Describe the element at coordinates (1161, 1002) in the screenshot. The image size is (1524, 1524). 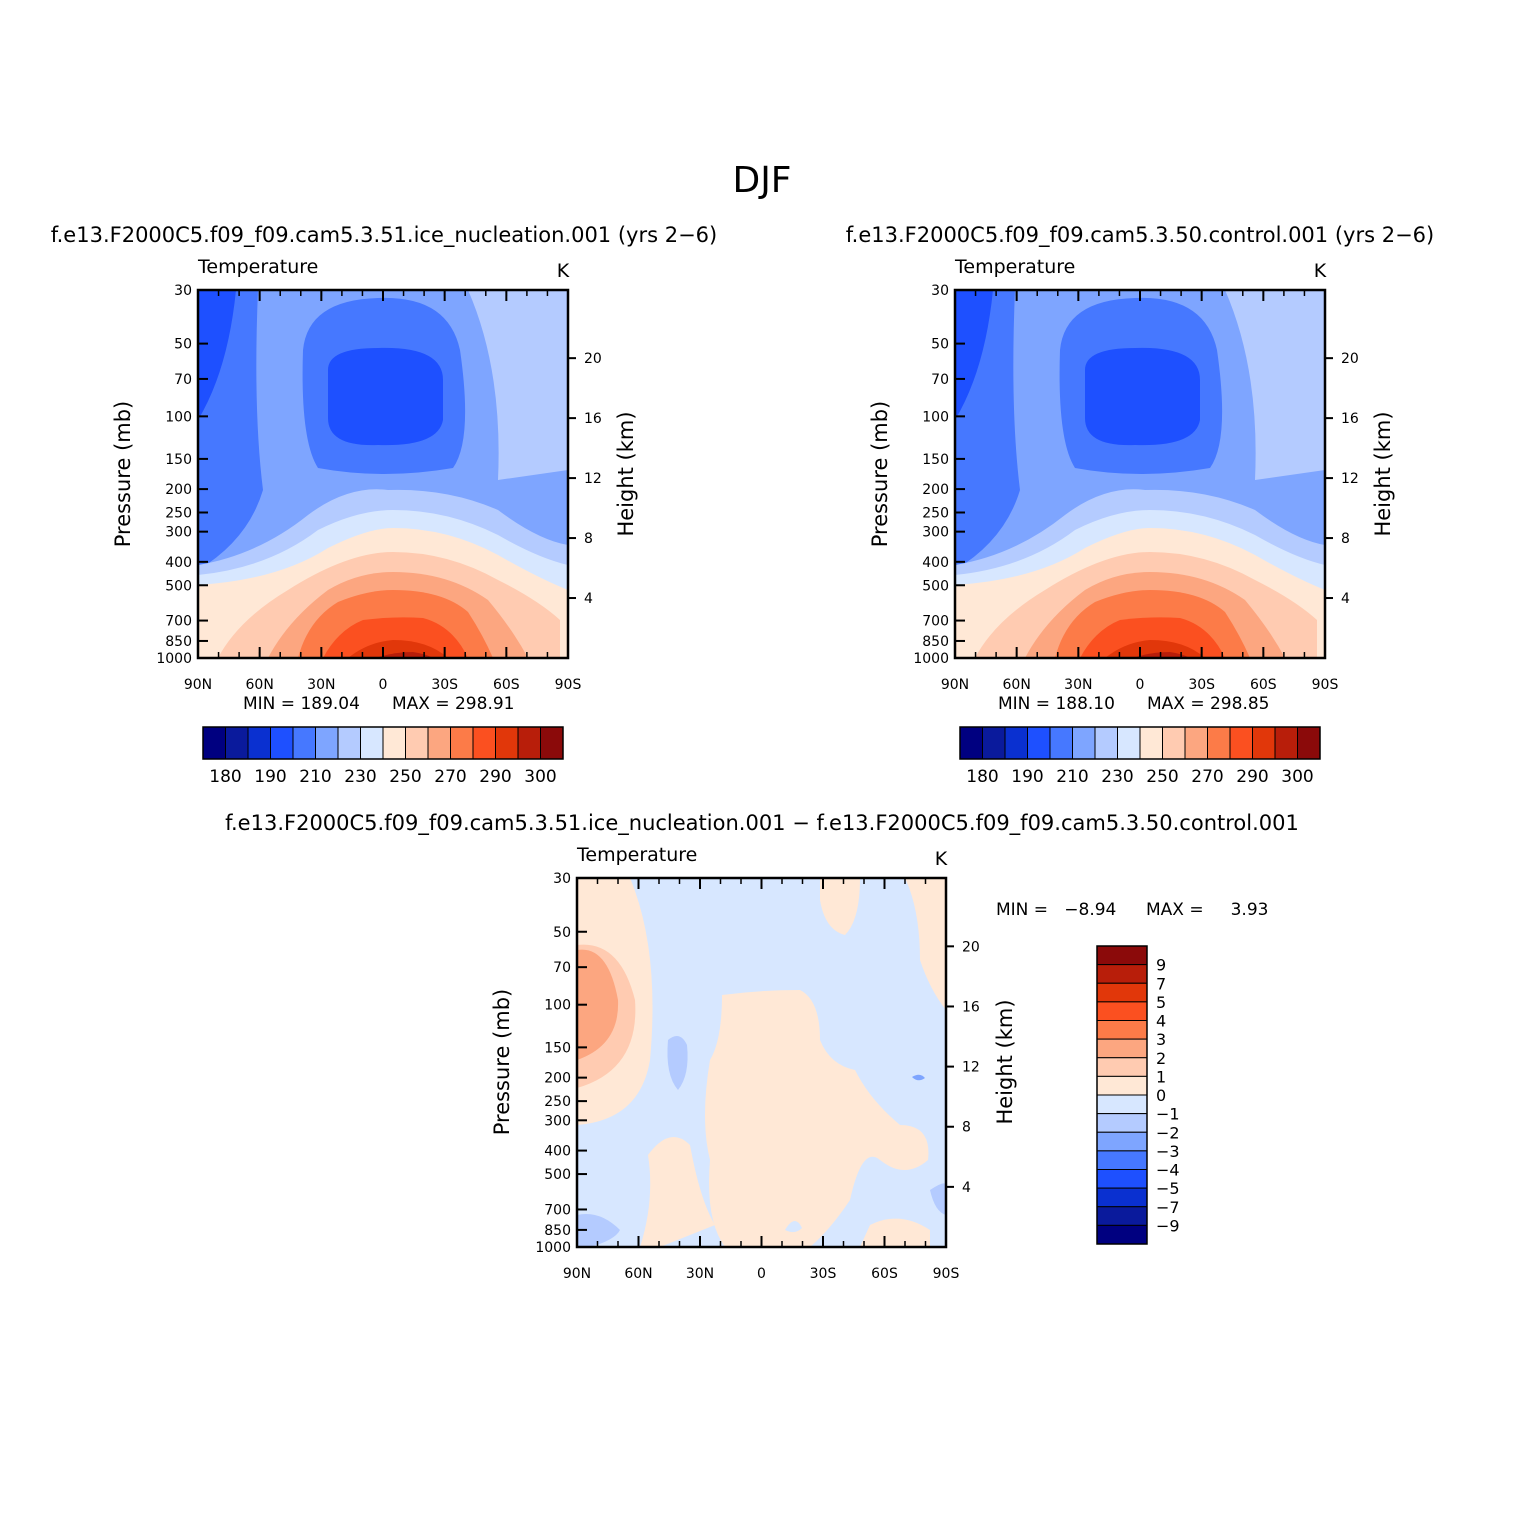
I see `colorbar-label: 5` at that location.